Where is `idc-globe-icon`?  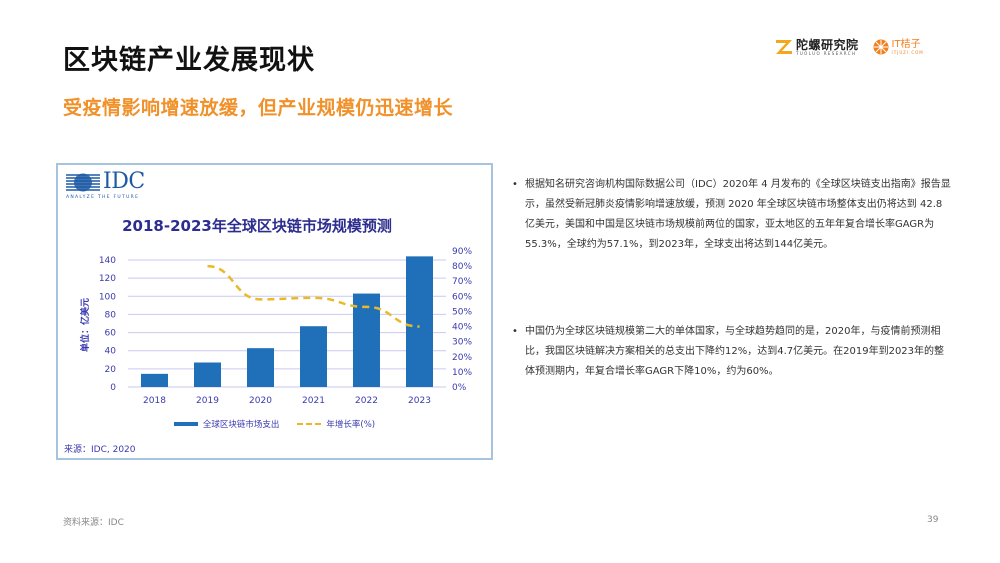 idc-globe-icon is located at coordinates (83, 182).